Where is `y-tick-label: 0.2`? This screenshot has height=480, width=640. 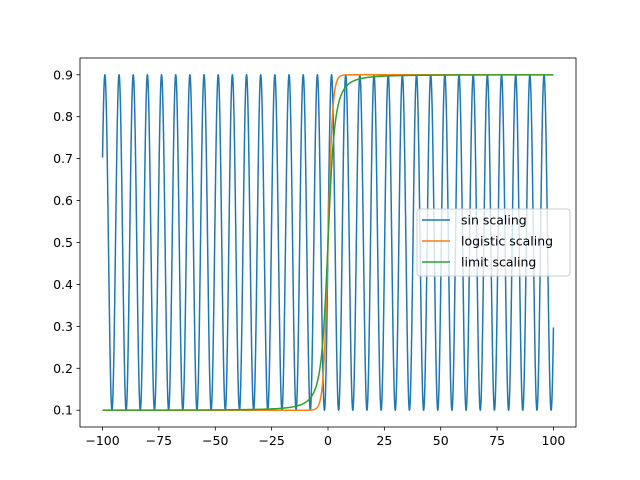 y-tick-label: 0.2 is located at coordinates (63, 368).